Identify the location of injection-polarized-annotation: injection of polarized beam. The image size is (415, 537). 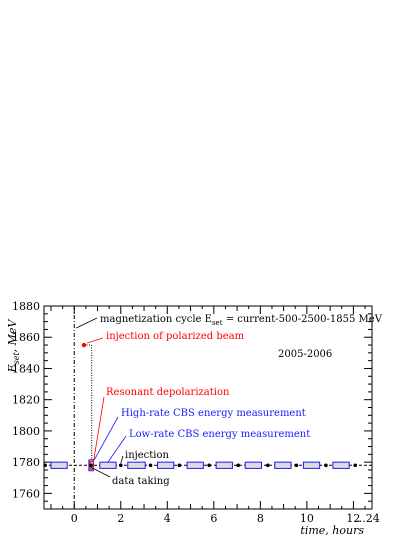
(175, 336).